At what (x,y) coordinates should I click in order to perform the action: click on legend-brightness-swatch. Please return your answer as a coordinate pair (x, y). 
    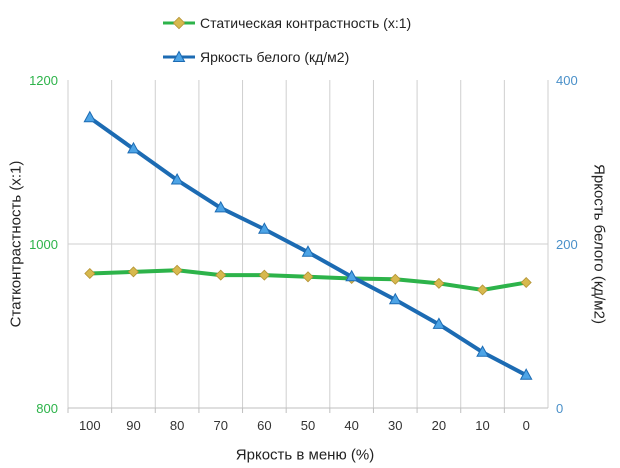
    Looking at the image, I should click on (179, 56).